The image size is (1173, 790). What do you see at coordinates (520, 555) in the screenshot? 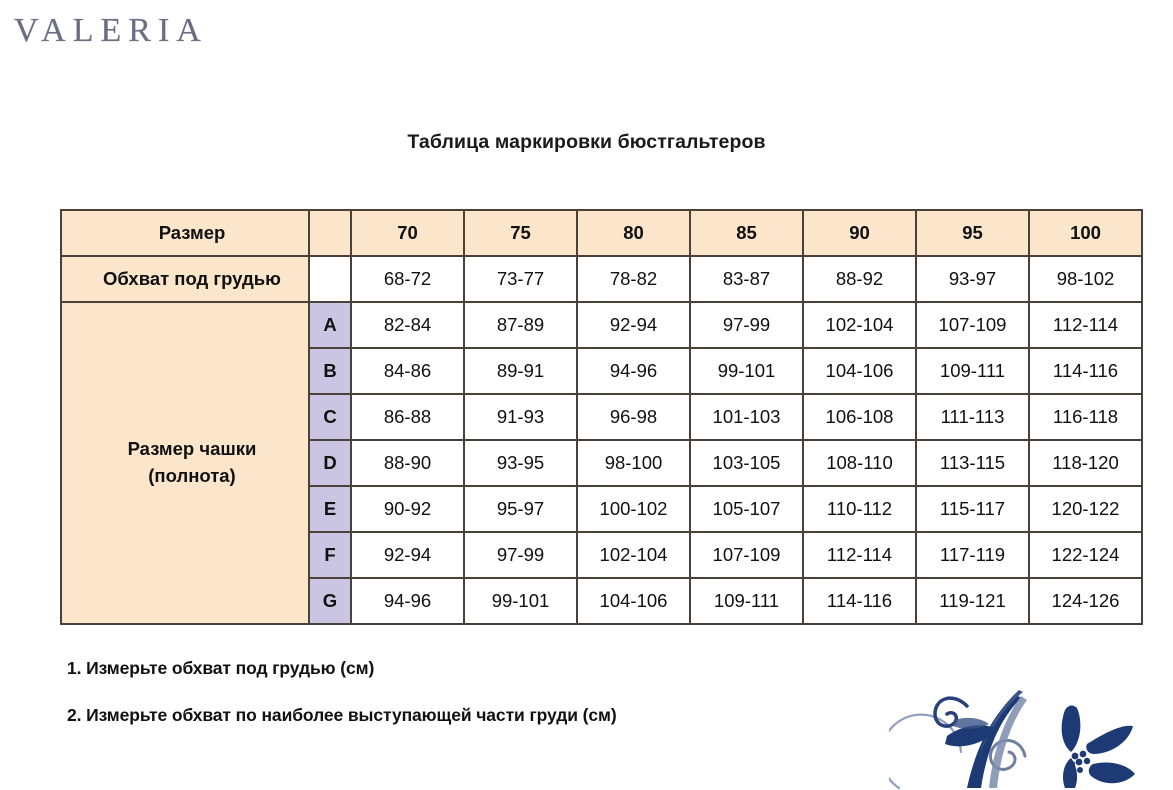
I see `cup-f-75: 97-99` at bounding box center [520, 555].